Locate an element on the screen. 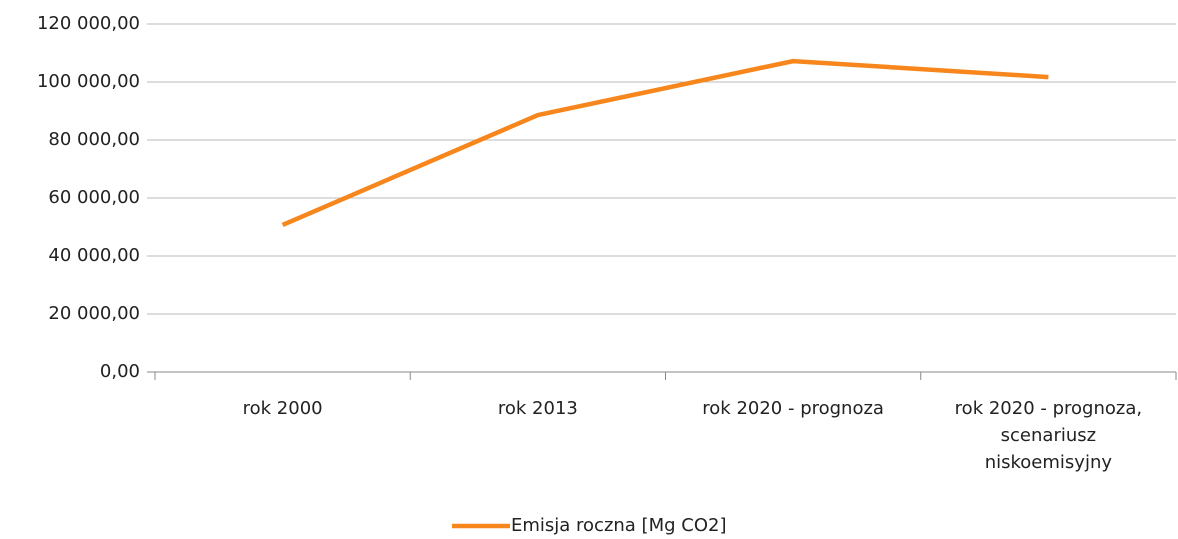 The height and width of the screenshot is (539, 1178). legend-label: Emisja roczna [Mg CO2] is located at coordinates (618, 525).